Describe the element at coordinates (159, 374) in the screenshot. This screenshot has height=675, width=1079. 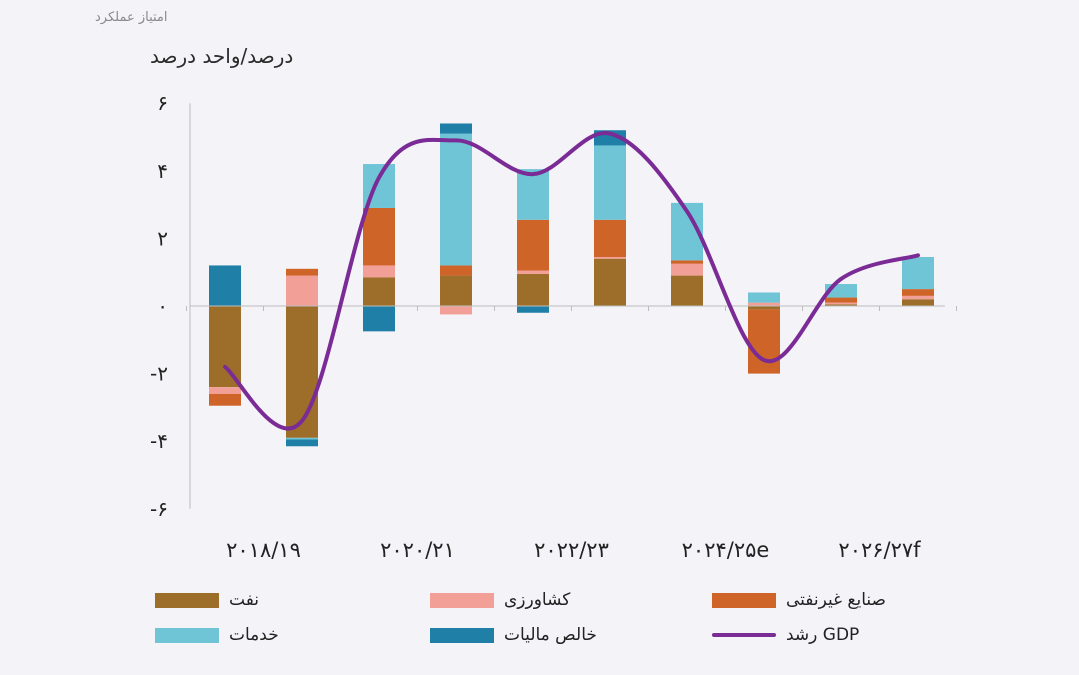
I see `y-tick-label: -۲` at that location.